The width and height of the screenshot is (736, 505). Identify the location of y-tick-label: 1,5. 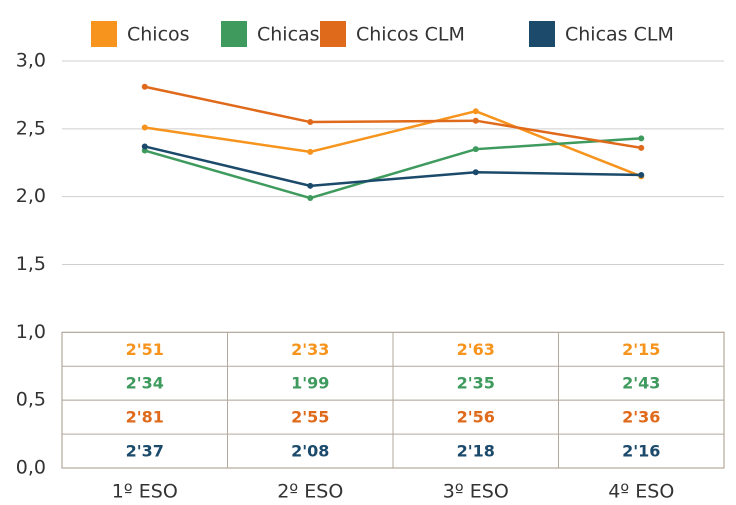
(31, 264).